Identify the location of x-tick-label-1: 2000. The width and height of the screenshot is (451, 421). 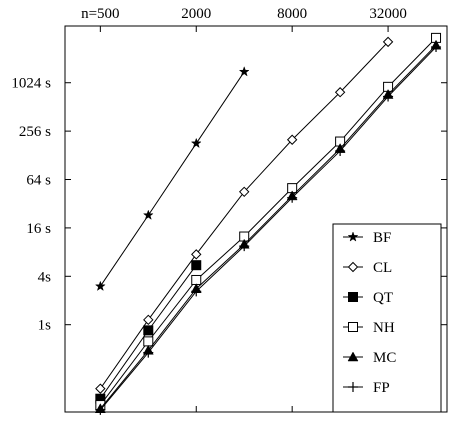
(196, 14).